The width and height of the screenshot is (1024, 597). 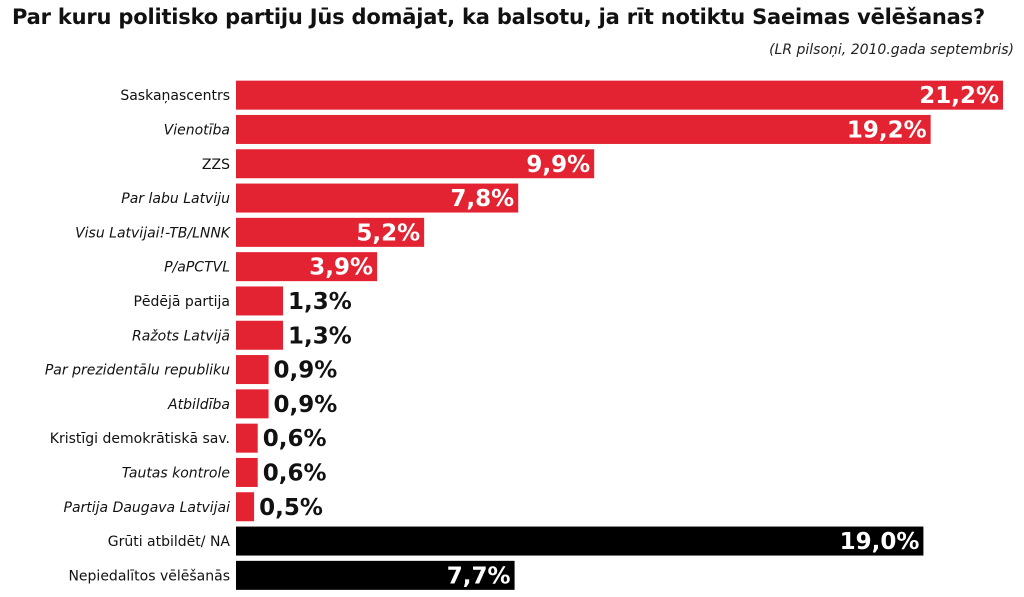 I want to click on bar-kristigi-demokratiska-sav, so click(x=247, y=438).